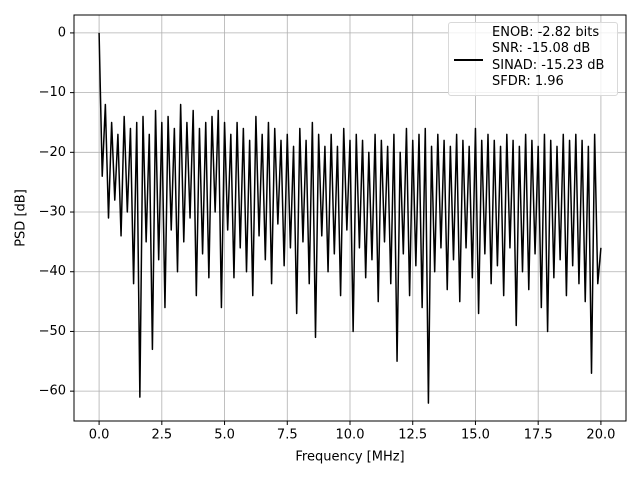 The width and height of the screenshot is (640, 480). What do you see at coordinates (52, 212) in the screenshot?
I see `y-tick-label: −30` at bounding box center [52, 212].